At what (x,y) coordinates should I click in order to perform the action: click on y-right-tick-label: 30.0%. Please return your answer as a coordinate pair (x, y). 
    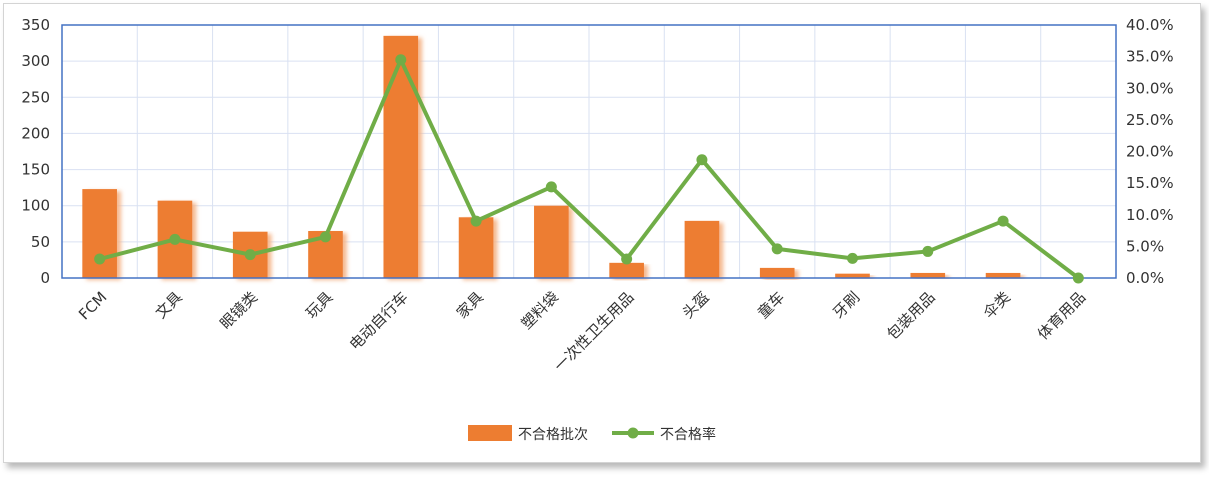
    Looking at the image, I should click on (1150, 88).